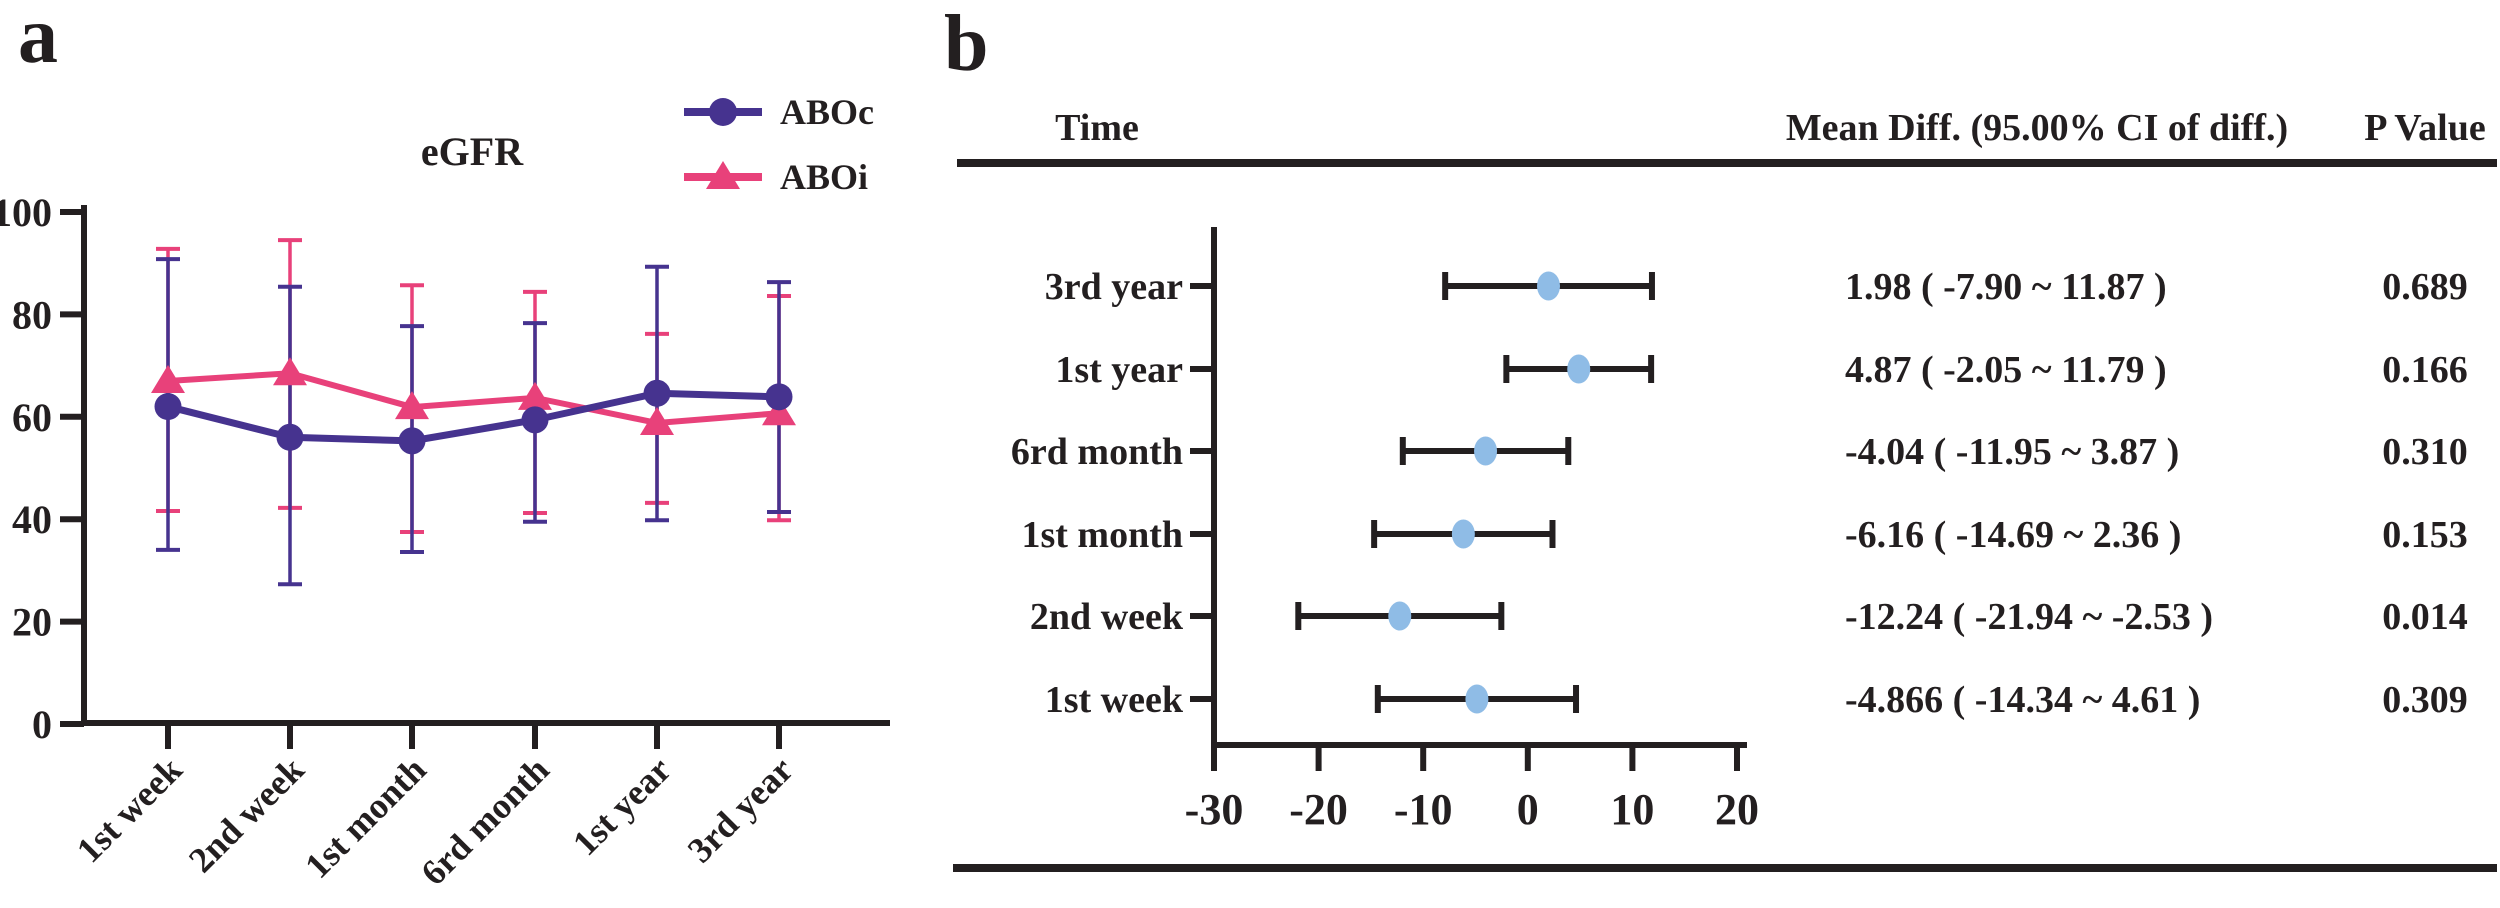 The image size is (2500, 908). I want to click on row-time-label: 6rd month, so click(1097, 452).